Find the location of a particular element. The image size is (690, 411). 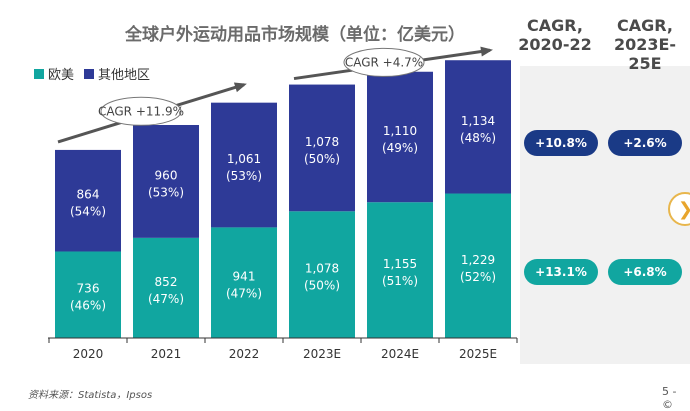

share-label: (49%) is located at coordinates (400, 148).